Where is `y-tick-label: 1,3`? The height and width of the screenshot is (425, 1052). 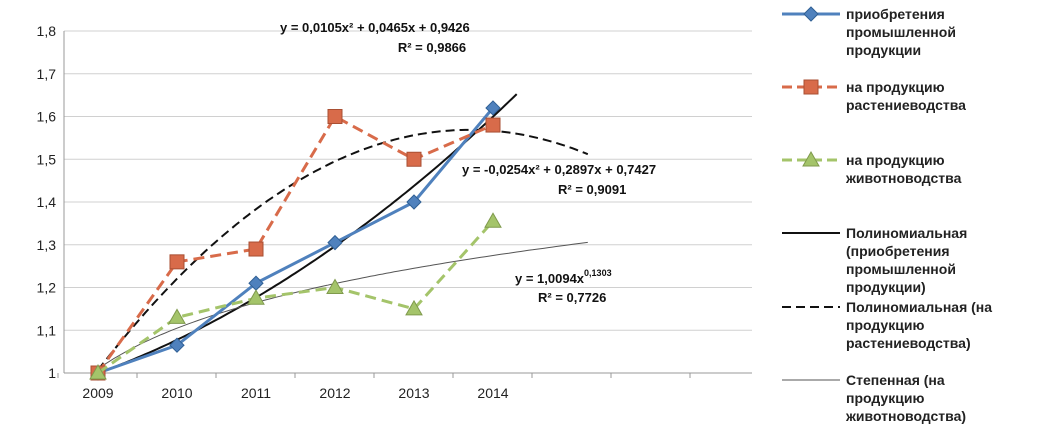
y-tick-label: 1,3 is located at coordinates (47, 245).